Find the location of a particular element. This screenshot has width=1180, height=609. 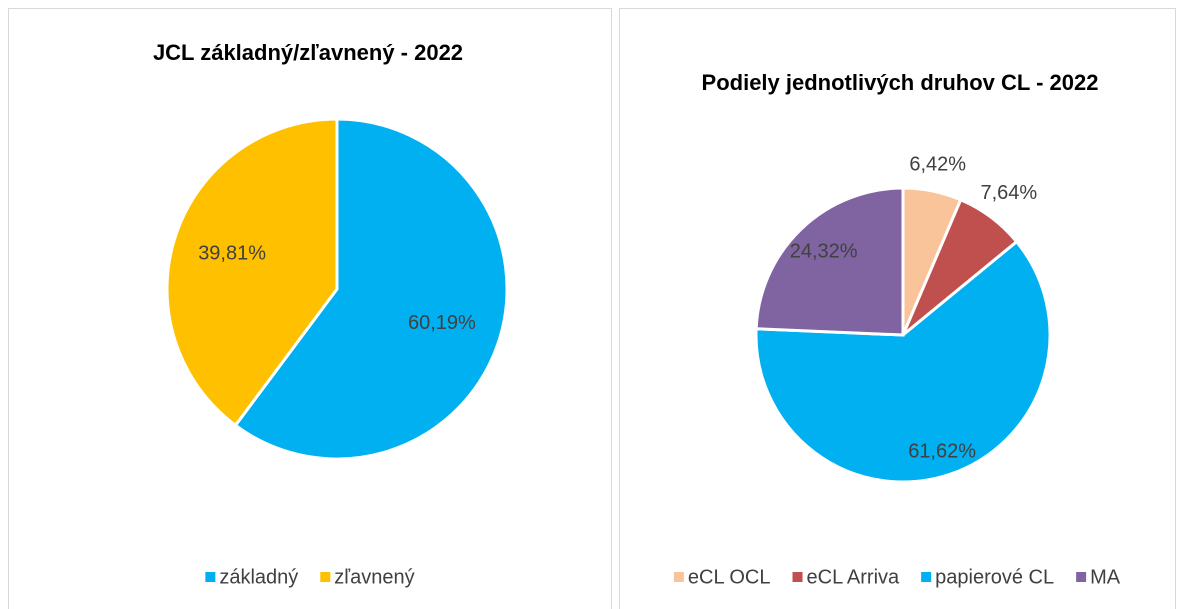

legend-label: základný is located at coordinates (258, 577).